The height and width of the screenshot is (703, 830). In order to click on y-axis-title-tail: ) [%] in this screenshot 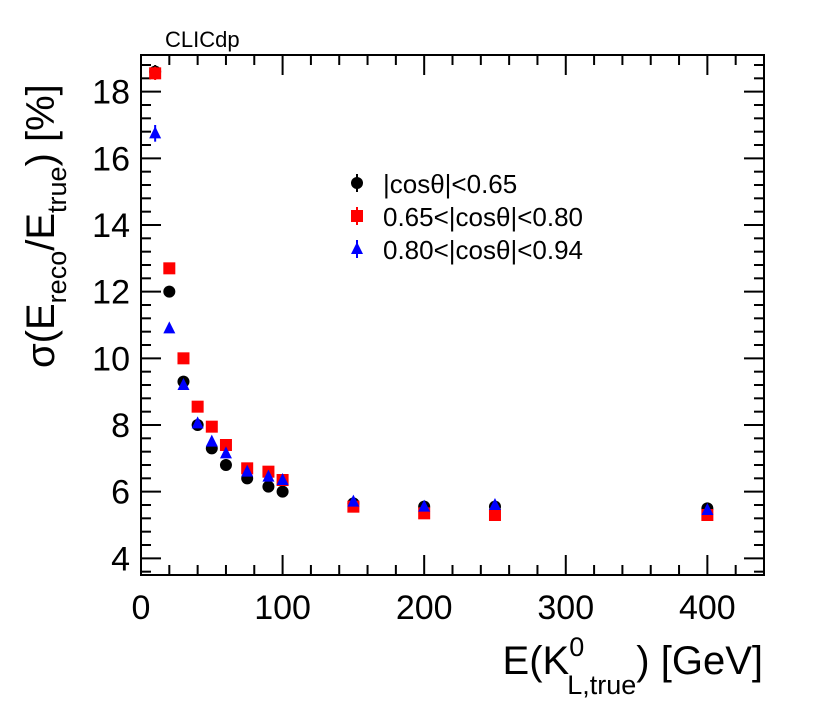, I will do `click(41, 125)`.